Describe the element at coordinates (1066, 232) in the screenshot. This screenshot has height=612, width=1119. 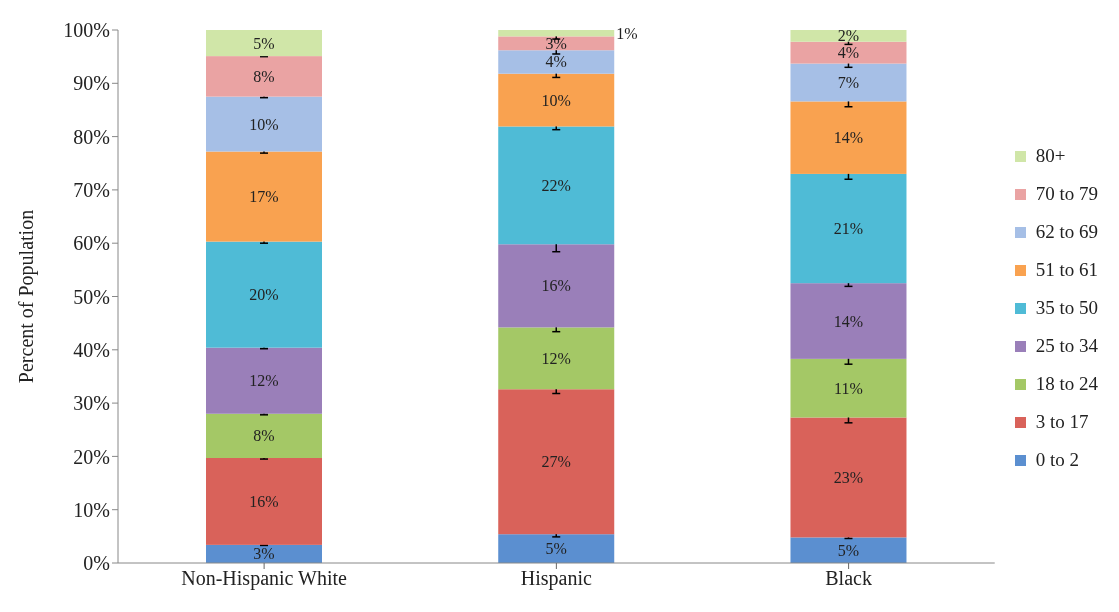
I see `legend-label: 62 to 69` at that location.